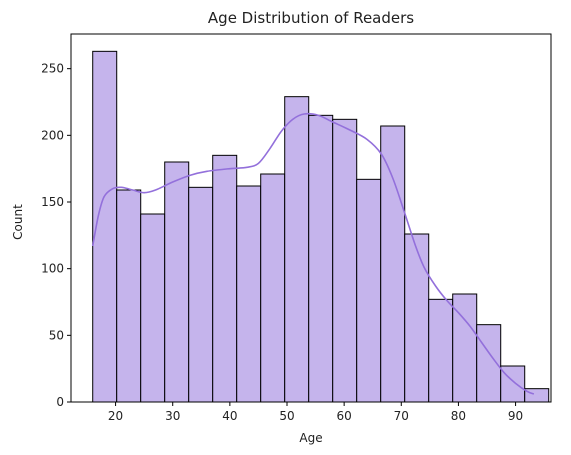  I want to click on y-tick-label: 0, so click(60, 402).